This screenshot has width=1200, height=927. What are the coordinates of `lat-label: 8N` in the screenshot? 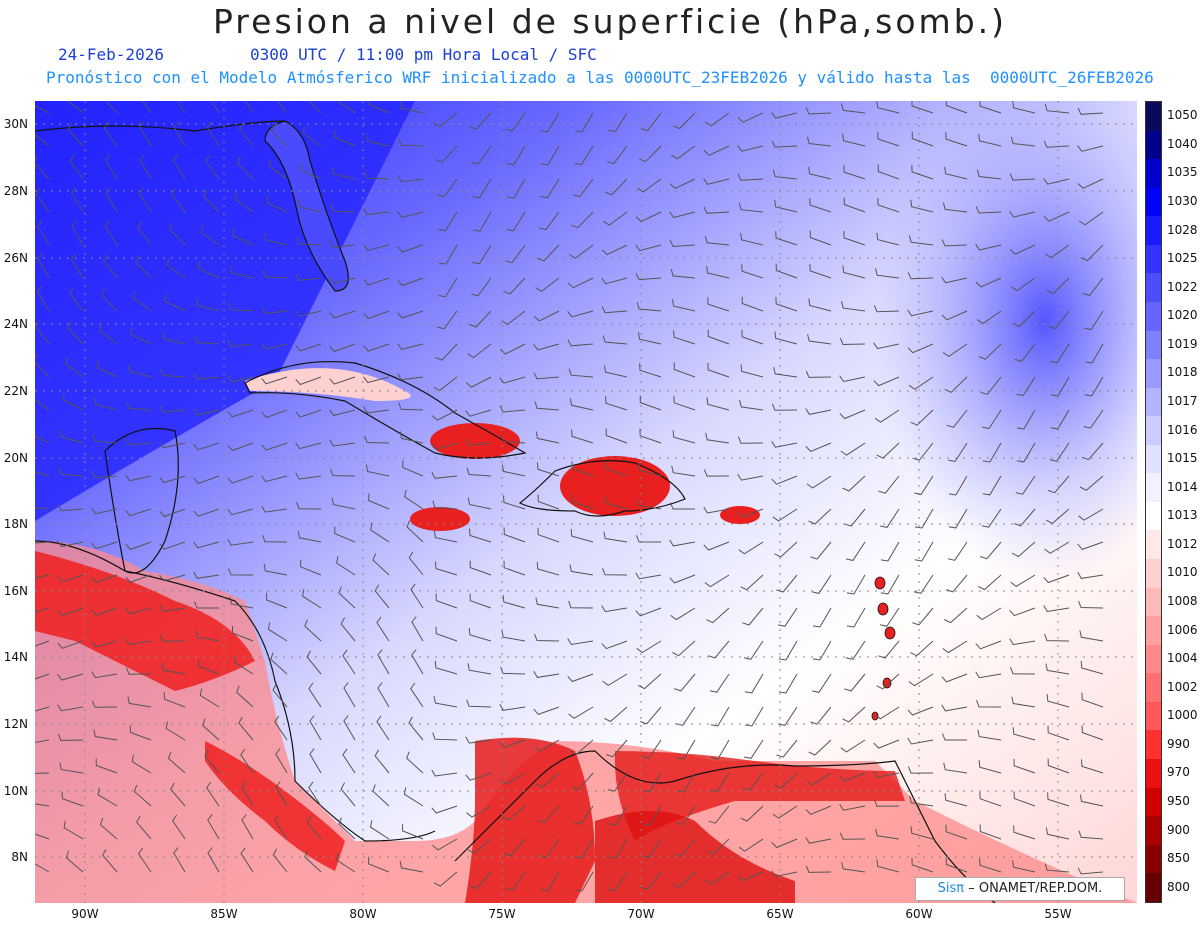 It's located at (19, 857).